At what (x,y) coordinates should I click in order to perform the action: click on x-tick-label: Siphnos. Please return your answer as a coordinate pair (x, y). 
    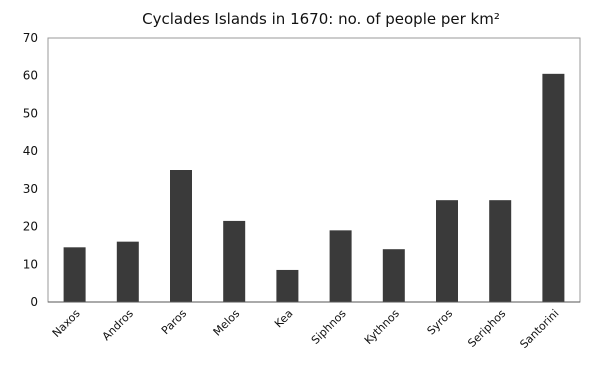
    Looking at the image, I should click on (329, 327).